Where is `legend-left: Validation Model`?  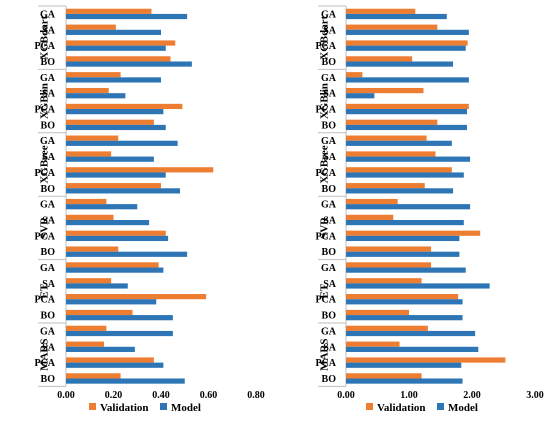
legend-left: Validation Model is located at coordinates (145, 408).